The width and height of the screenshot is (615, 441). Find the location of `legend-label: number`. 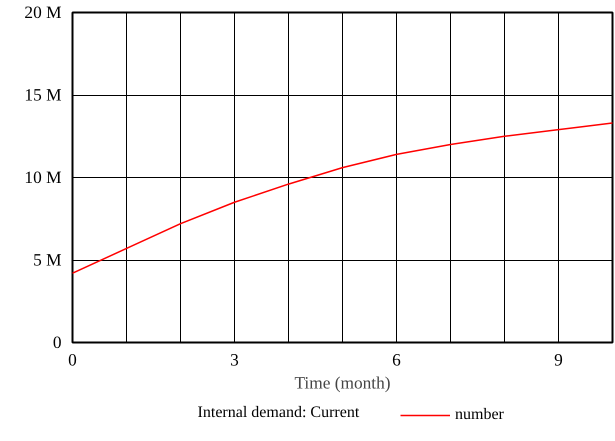

legend-label: number is located at coordinates (479, 415).